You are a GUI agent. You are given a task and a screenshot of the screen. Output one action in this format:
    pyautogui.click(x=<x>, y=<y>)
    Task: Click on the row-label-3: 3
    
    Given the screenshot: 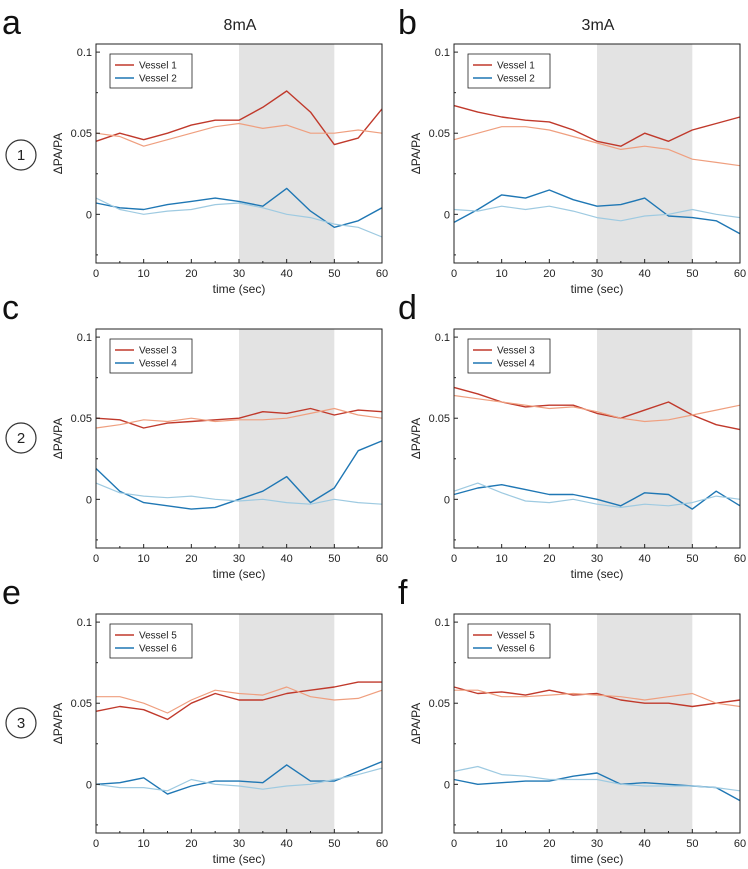 What is the action you would take?
    pyautogui.click(x=21, y=723)
    